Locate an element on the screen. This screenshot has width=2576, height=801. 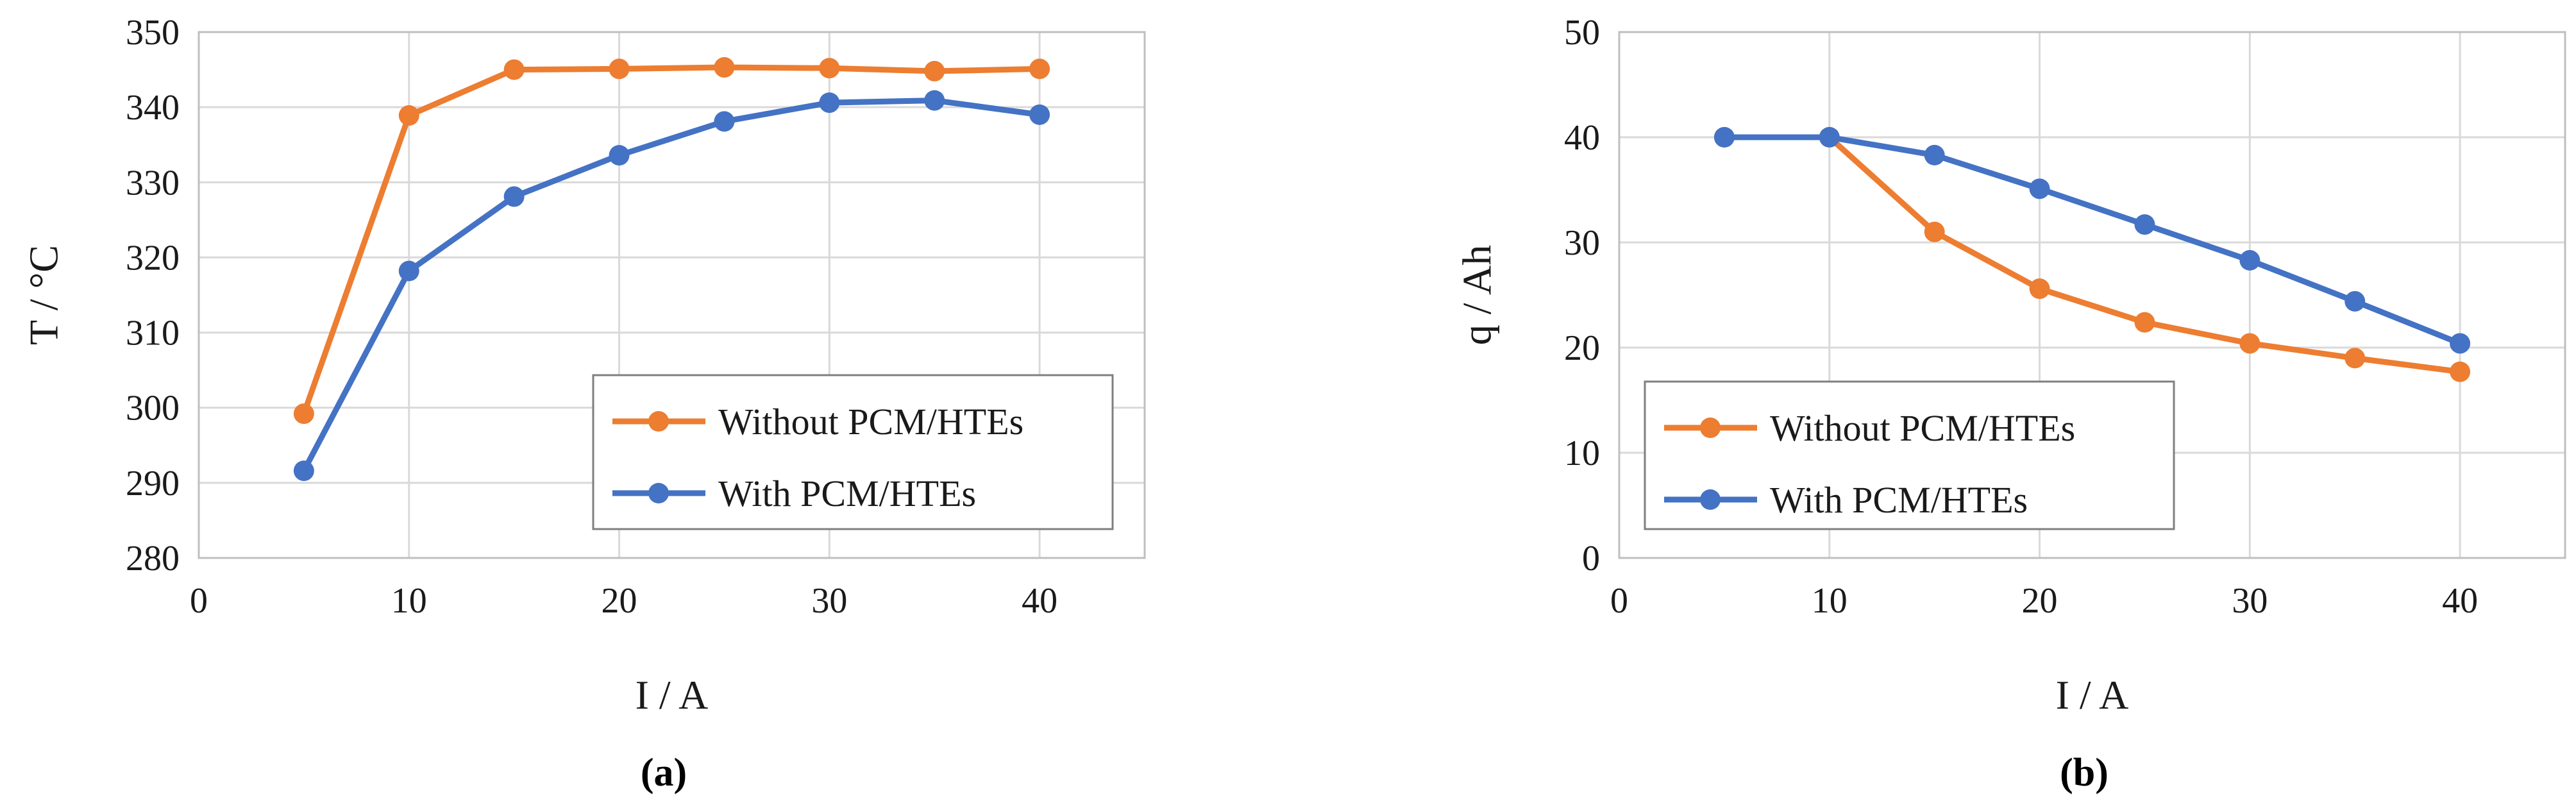
y-tick-label: 340 is located at coordinates (153, 108).